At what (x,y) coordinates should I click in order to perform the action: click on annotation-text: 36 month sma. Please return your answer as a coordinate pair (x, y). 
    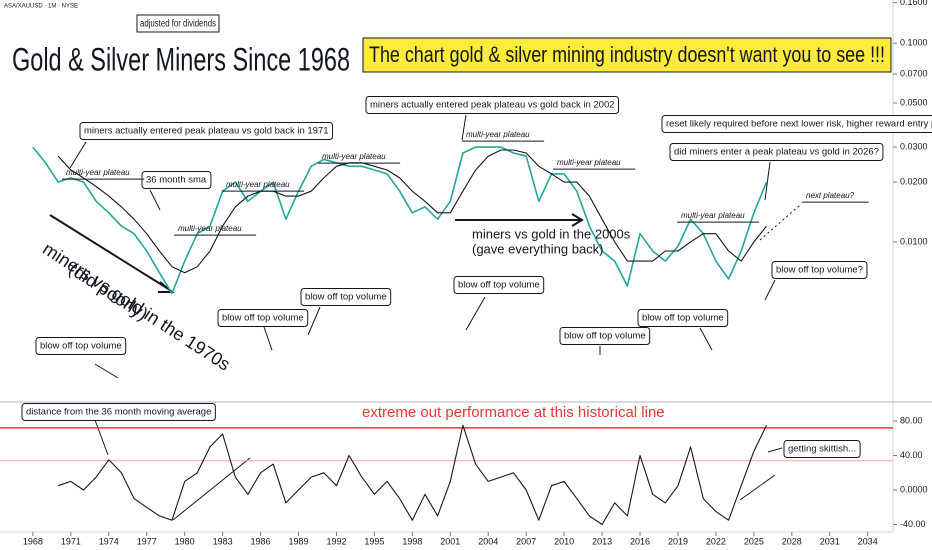
    Looking at the image, I should click on (176, 180).